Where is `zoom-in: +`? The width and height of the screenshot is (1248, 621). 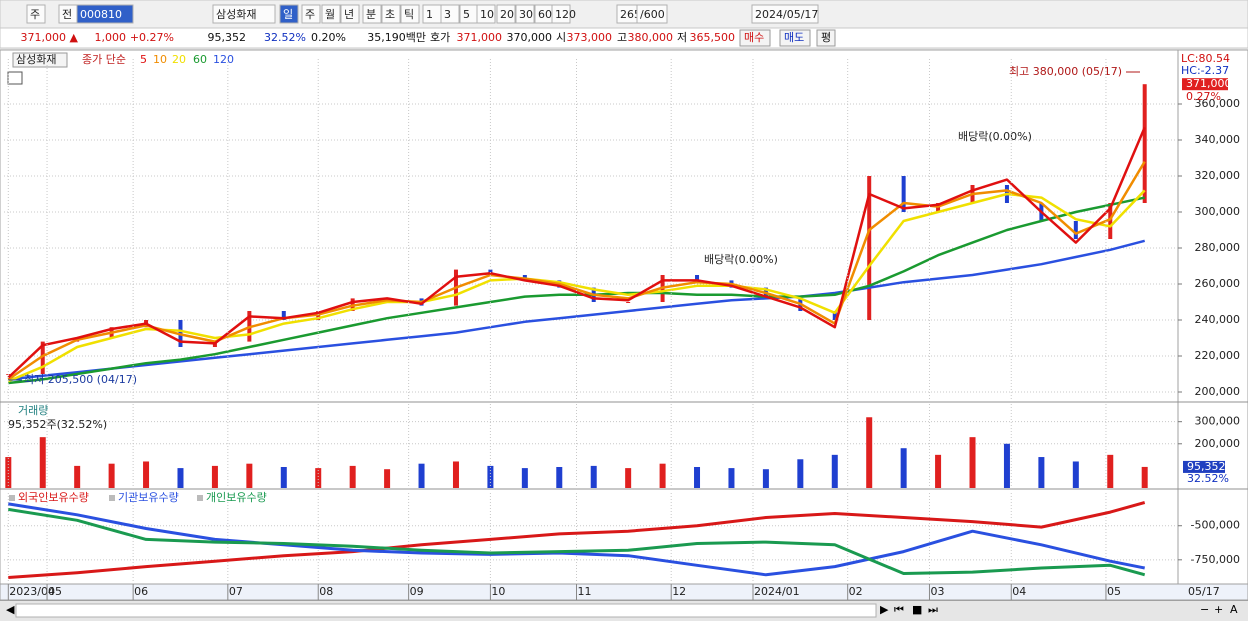
zoom-in: + is located at coordinates (1218, 609).